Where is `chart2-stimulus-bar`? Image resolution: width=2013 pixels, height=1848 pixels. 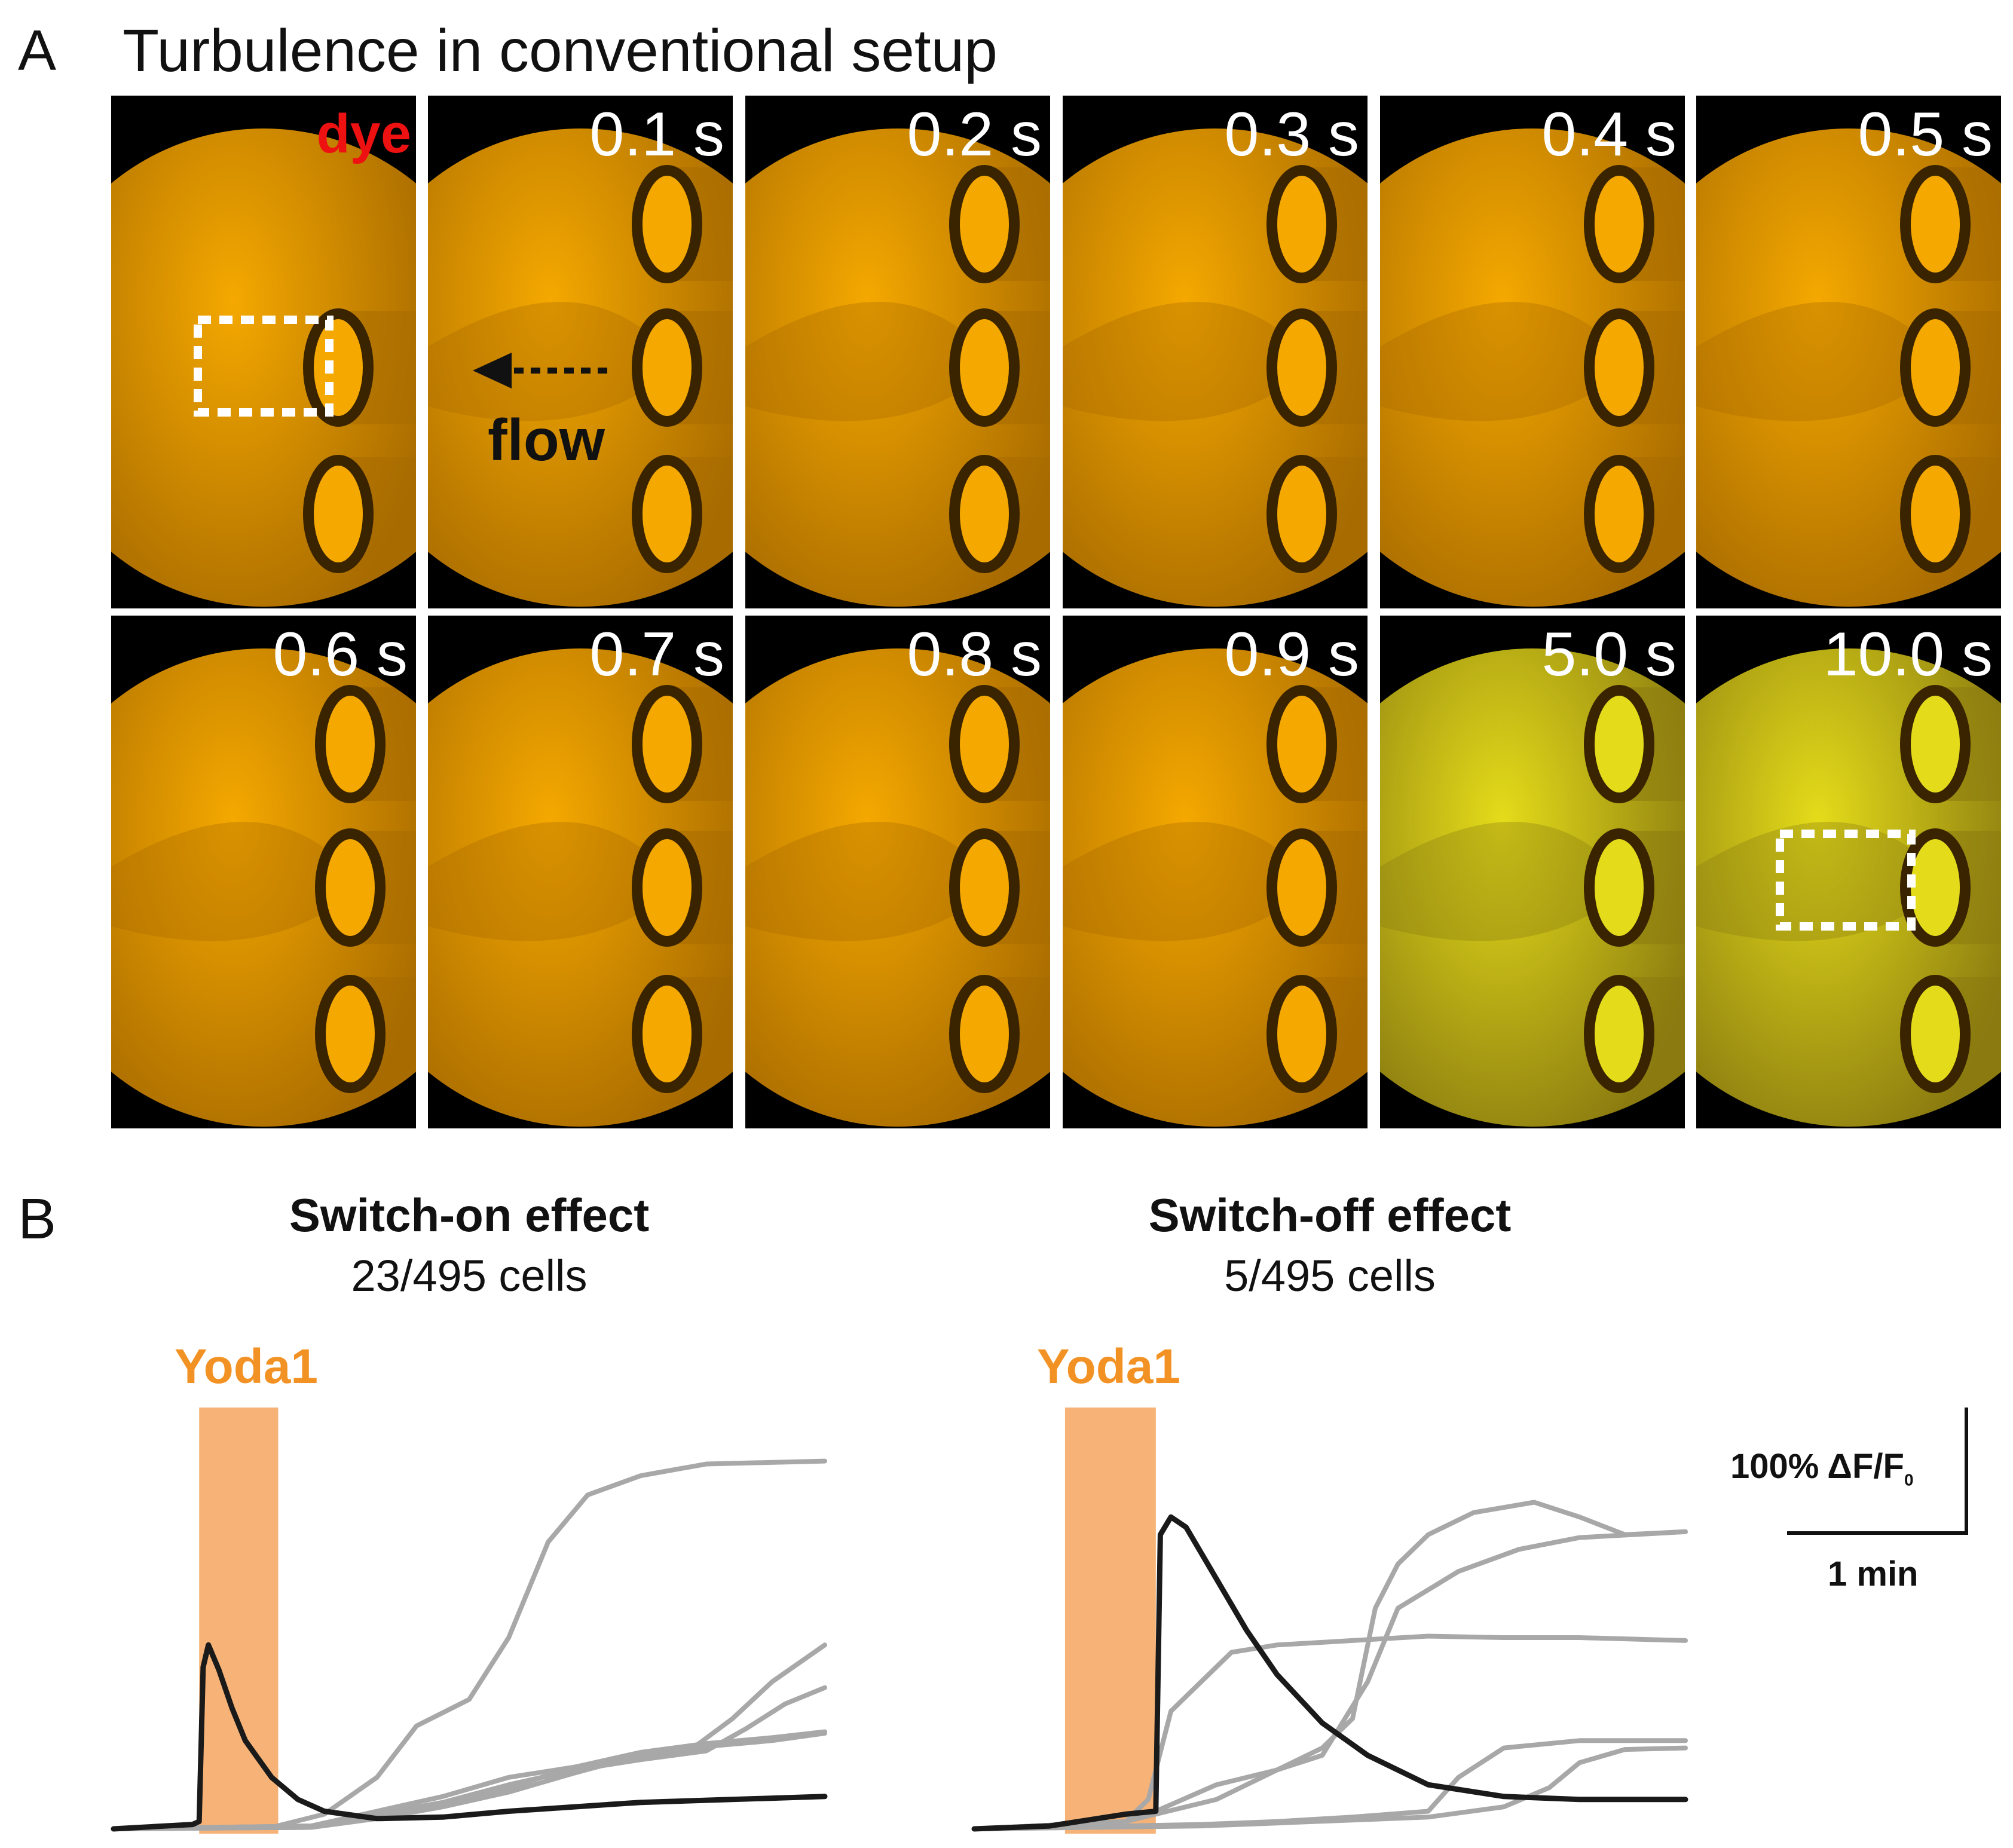 chart2-stimulus-bar is located at coordinates (1110, 1621).